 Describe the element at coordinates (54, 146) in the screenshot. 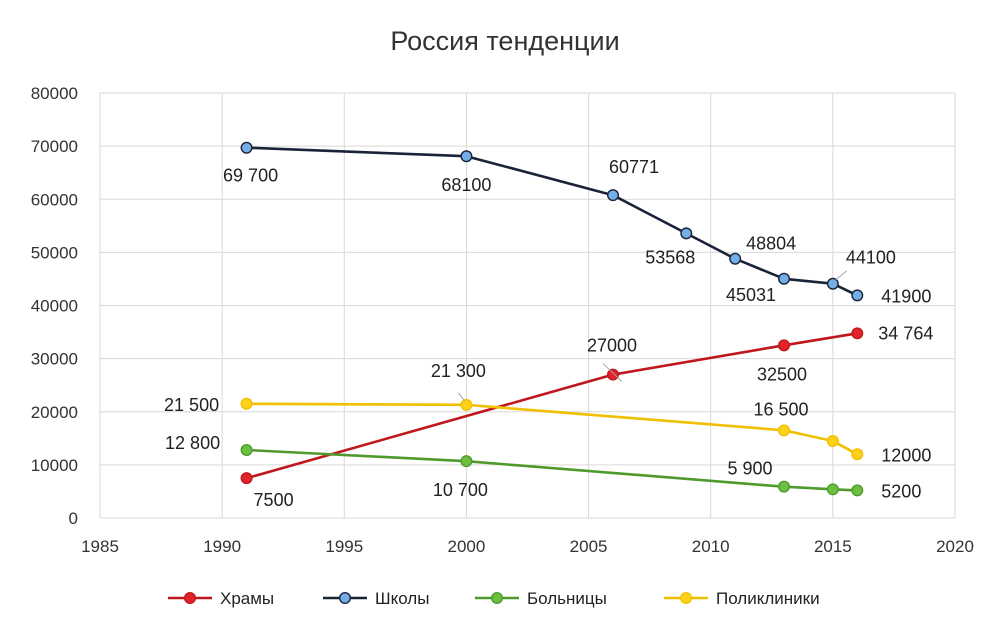

I see `y-tick-label: 70000` at that location.